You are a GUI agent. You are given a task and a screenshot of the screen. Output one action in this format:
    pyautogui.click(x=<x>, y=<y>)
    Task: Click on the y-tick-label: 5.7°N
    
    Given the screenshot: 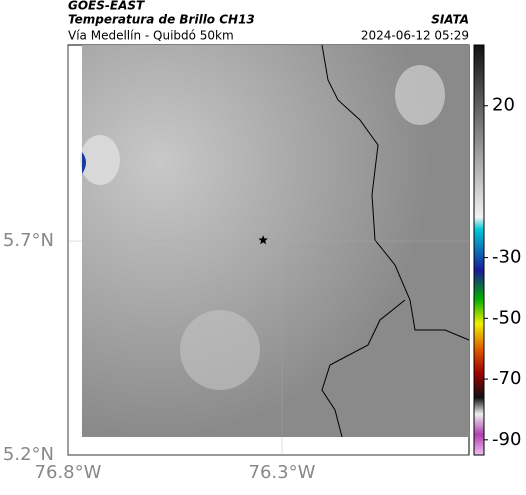 What is the action you would take?
    pyautogui.click(x=28, y=240)
    